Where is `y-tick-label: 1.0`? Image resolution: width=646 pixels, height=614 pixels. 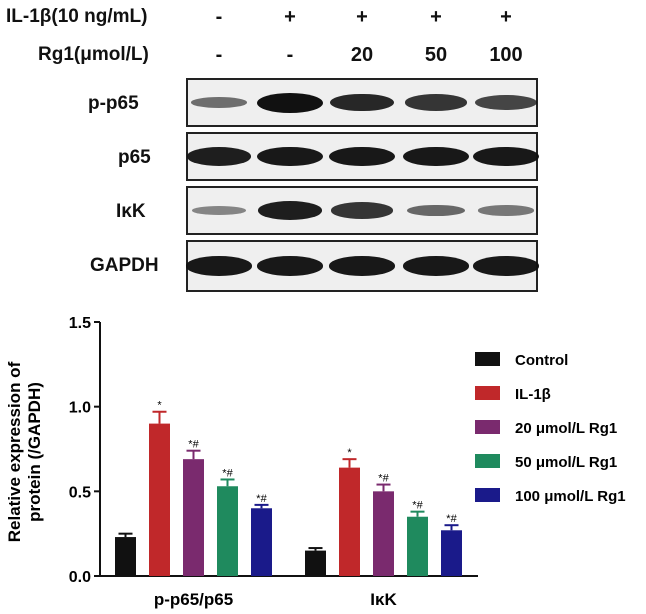
y-tick-label: 1.0 is located at coordinates (80, 408).